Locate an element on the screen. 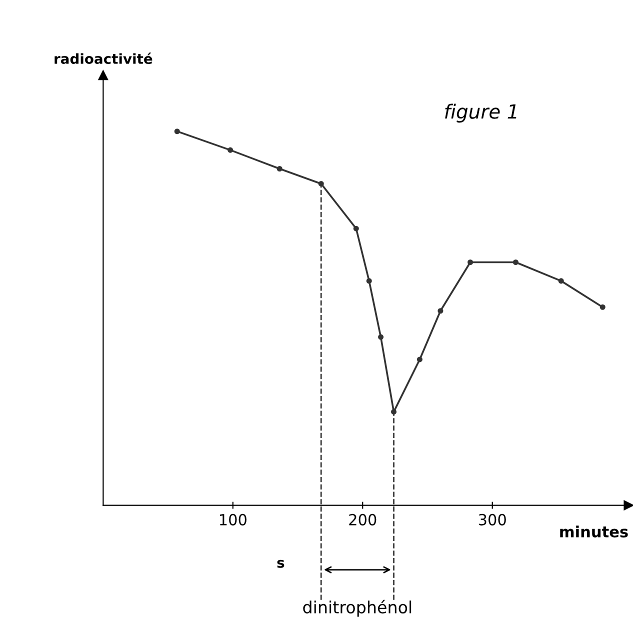 The height and width of the screenshot is (638, 633). y-axis-title: radioactivité is located at coordinates (103, 58).